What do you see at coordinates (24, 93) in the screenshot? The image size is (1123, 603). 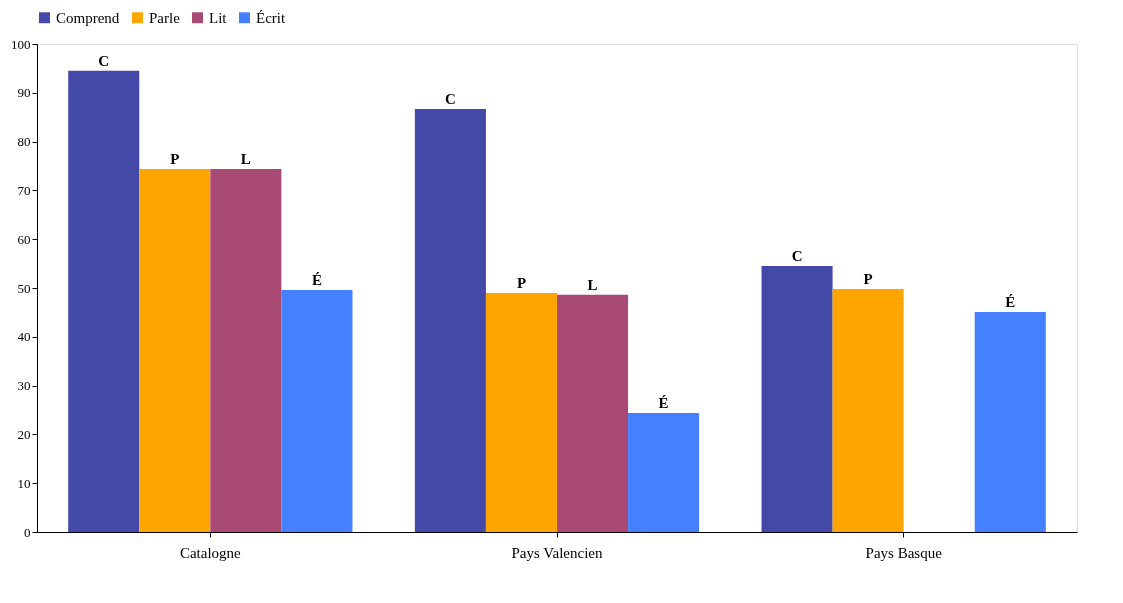 I see `y-tick-label: 90` at bounding box center [24, 93].